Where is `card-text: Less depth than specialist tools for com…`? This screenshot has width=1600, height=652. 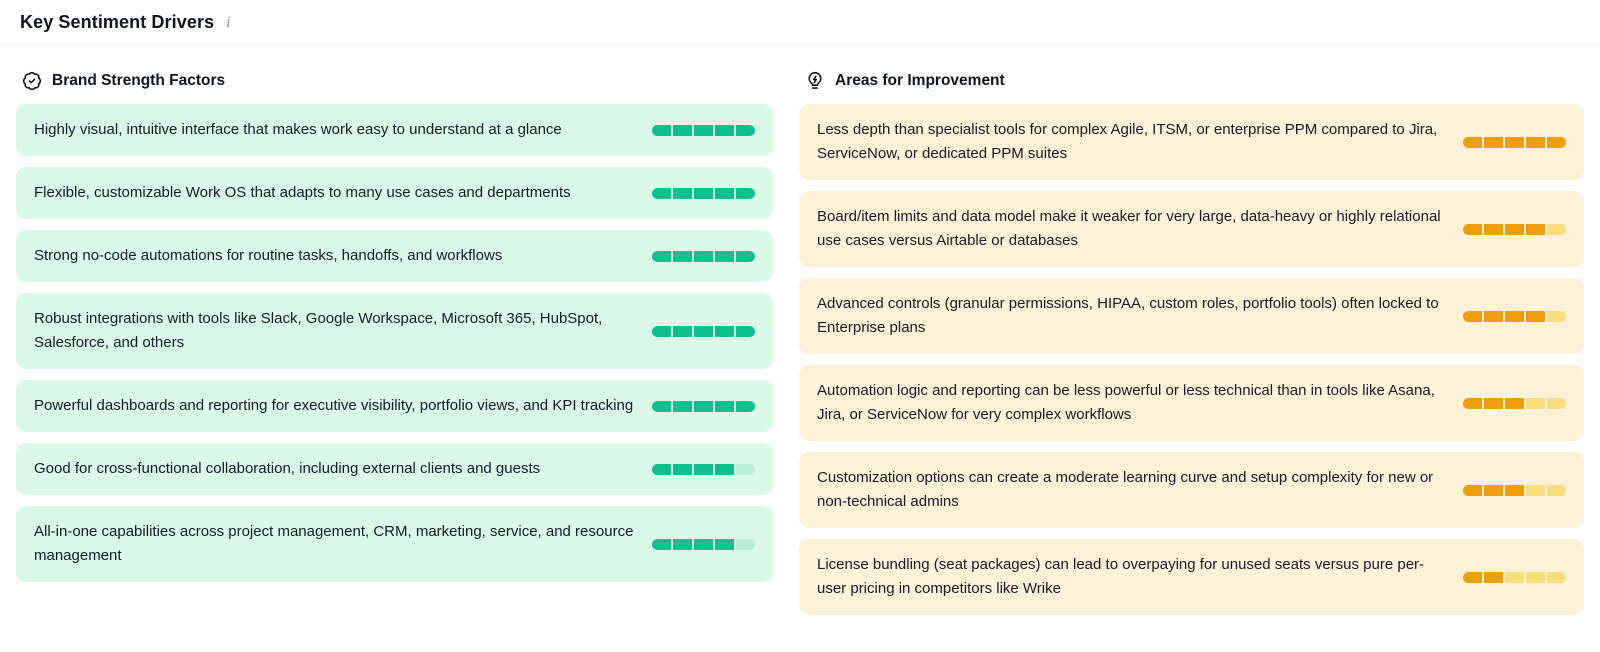
card-text: Less depth than specialist tools for com… is located at coordinates (1127, 141).